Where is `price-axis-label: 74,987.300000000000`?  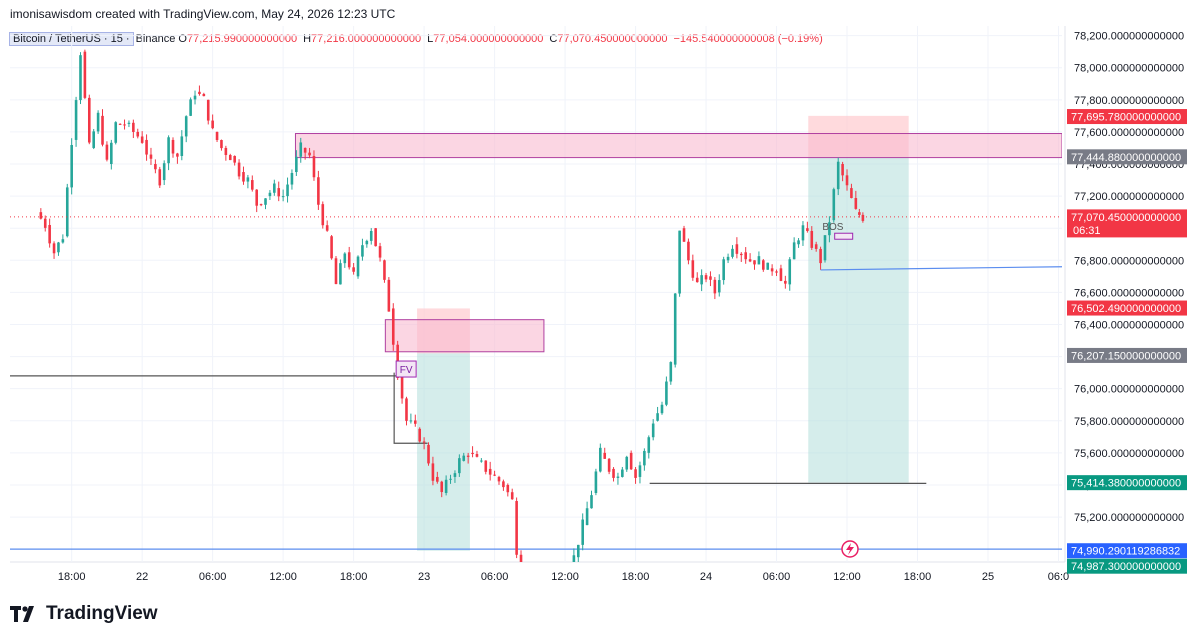 price-axis-label: 74,987.300000000000 is located at coordinates (1126, 567).